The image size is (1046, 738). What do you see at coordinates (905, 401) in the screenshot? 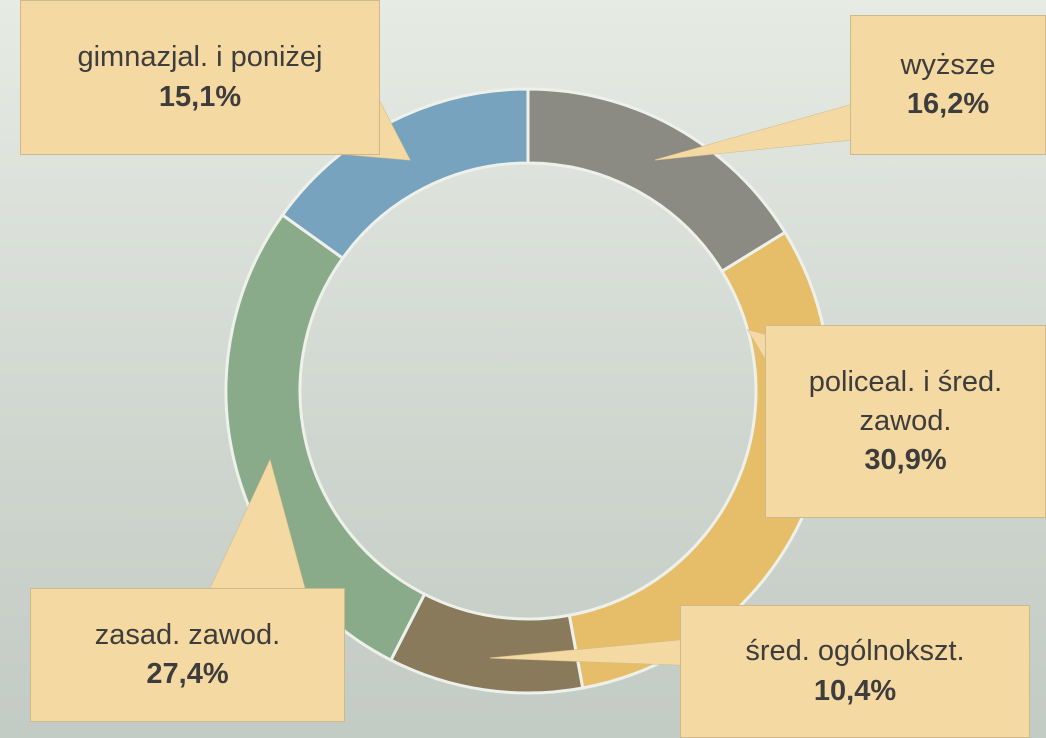
I see `category-label: policeal. i śred. zawod.` at bounding box center [905, 401].